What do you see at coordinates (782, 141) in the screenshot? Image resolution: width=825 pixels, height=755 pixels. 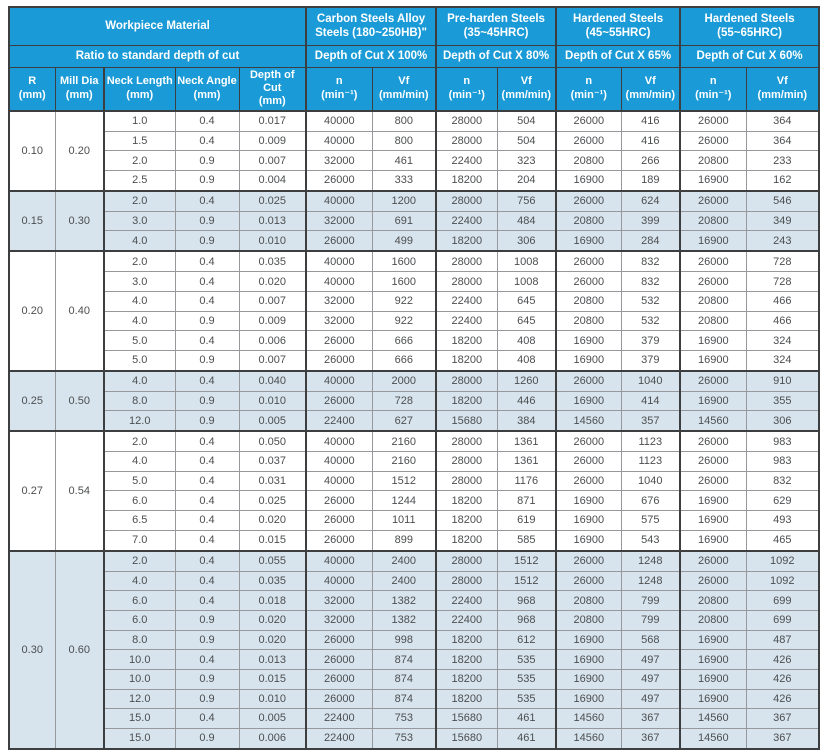 I see `data-cell: 364` at bounding box center [782, 141].